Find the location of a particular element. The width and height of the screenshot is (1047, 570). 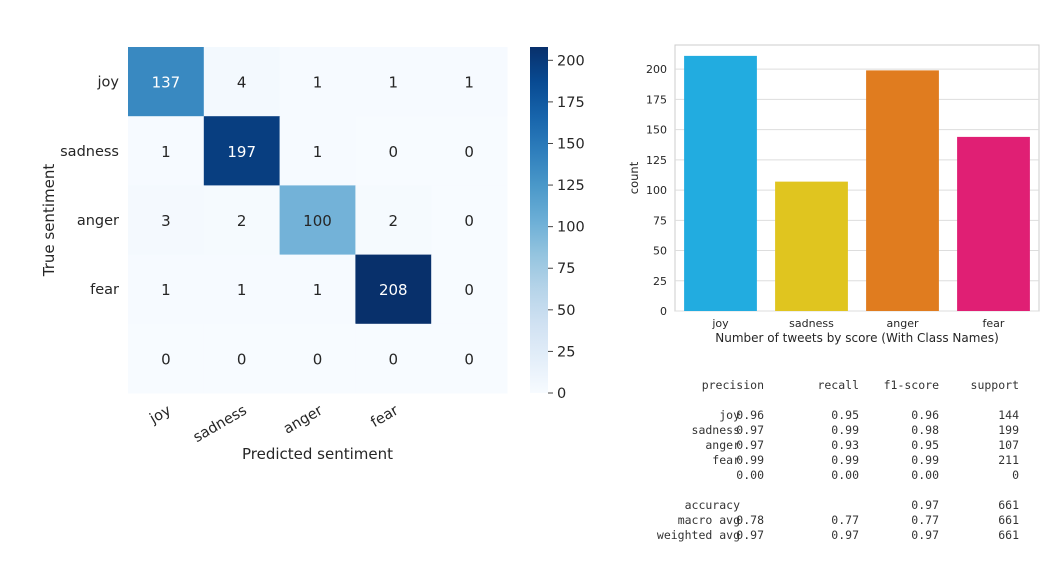

colorbar-tick-label: 125 is located at coordinates (571, 186).